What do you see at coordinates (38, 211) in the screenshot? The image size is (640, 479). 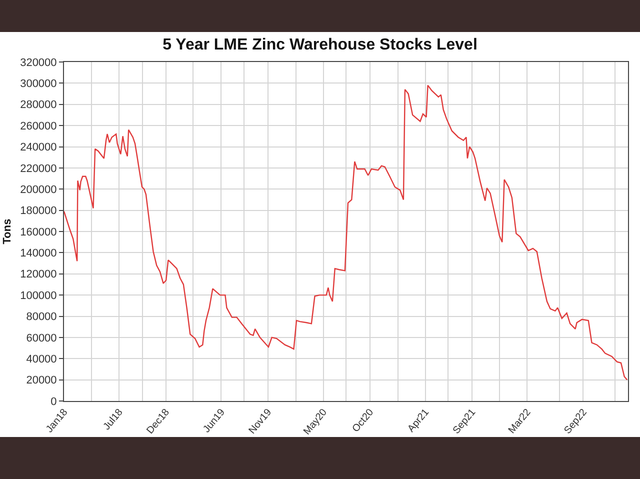 I see `y-tick-label: 180000` at bounding box center [38, 211].